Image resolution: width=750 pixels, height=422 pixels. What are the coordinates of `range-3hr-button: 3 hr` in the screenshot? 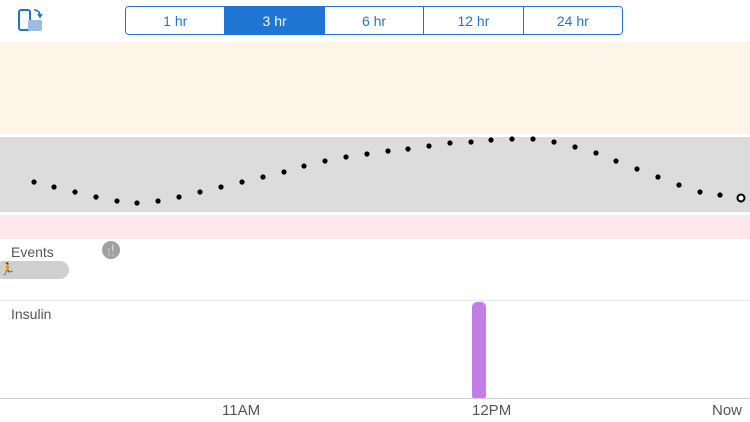 It's located at (275, 20).